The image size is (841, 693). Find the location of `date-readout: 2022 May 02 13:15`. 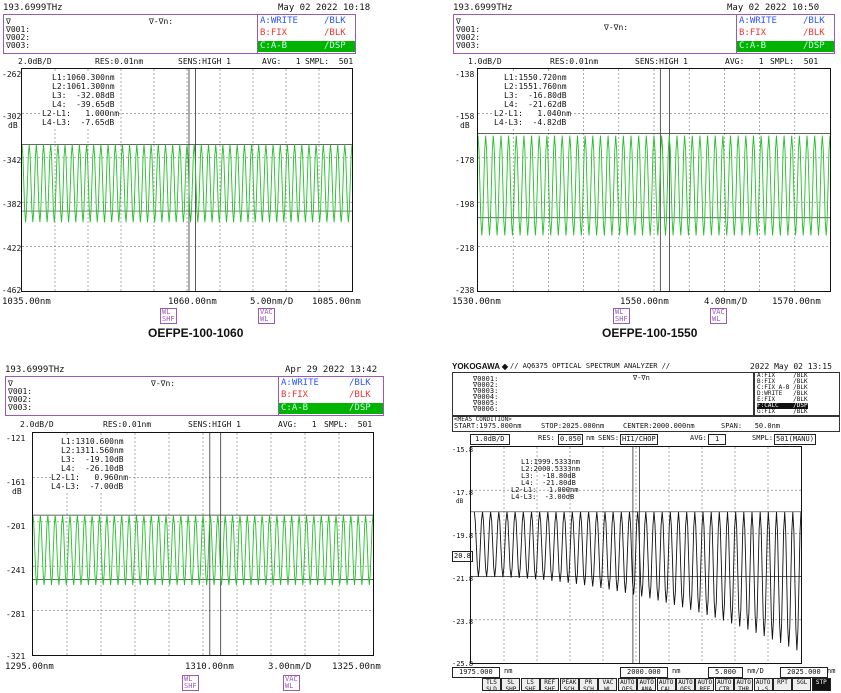

date-readout: 2022 May 02 13:15 is located at coordinates (791, 366).